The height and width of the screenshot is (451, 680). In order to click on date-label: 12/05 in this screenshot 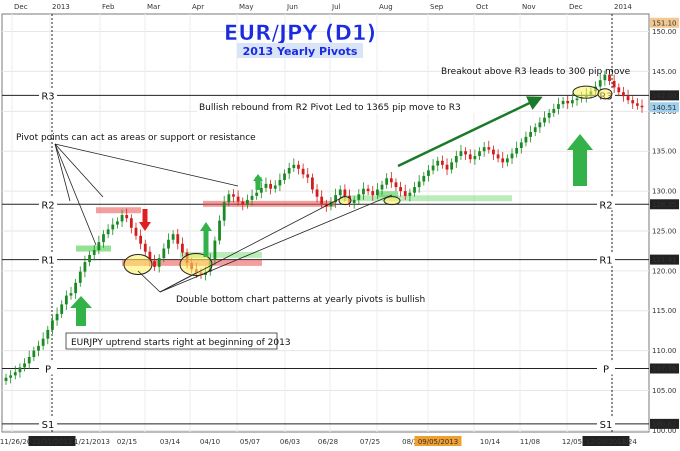, I will do `click(572, 442)`.